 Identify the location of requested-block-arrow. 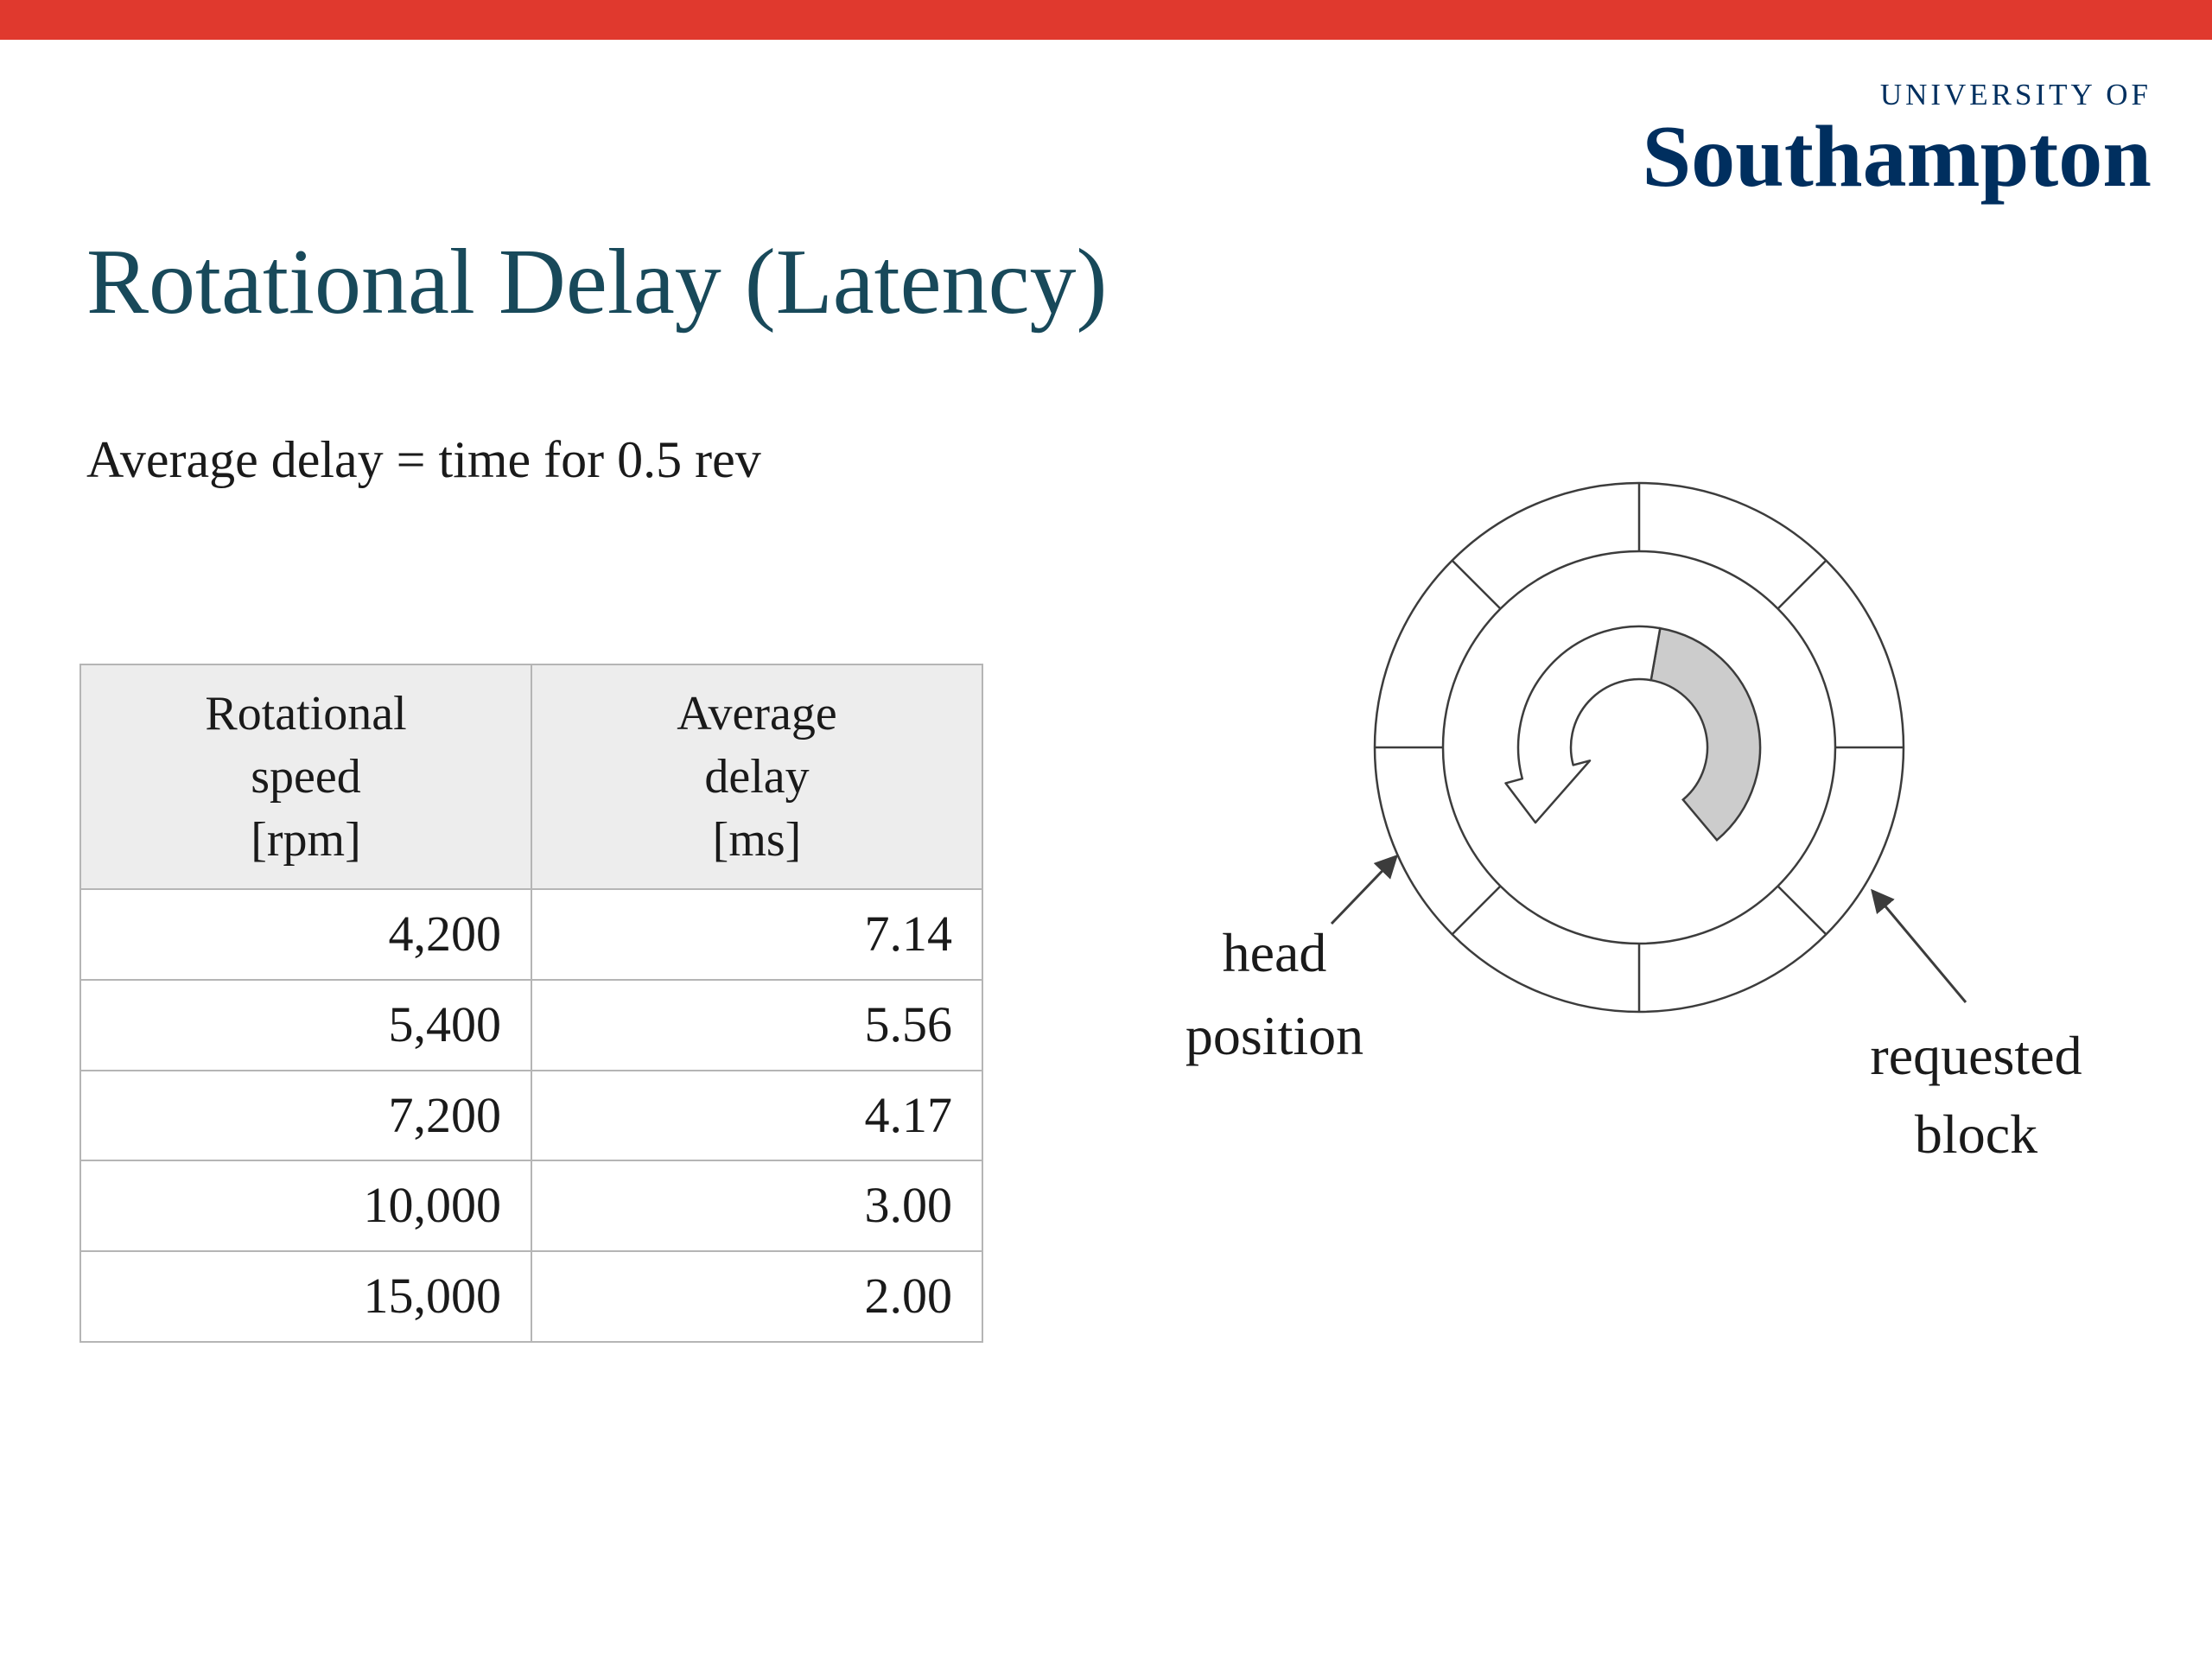
(1919, 945).